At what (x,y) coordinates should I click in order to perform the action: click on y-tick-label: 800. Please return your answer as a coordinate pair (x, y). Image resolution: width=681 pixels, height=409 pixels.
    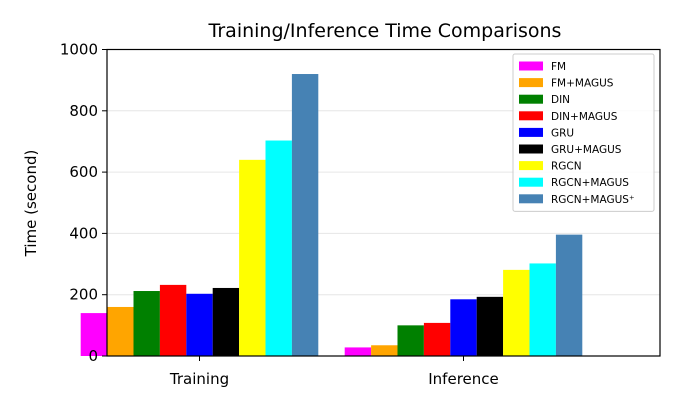
    Looking at the image, I should click on (83, 111).